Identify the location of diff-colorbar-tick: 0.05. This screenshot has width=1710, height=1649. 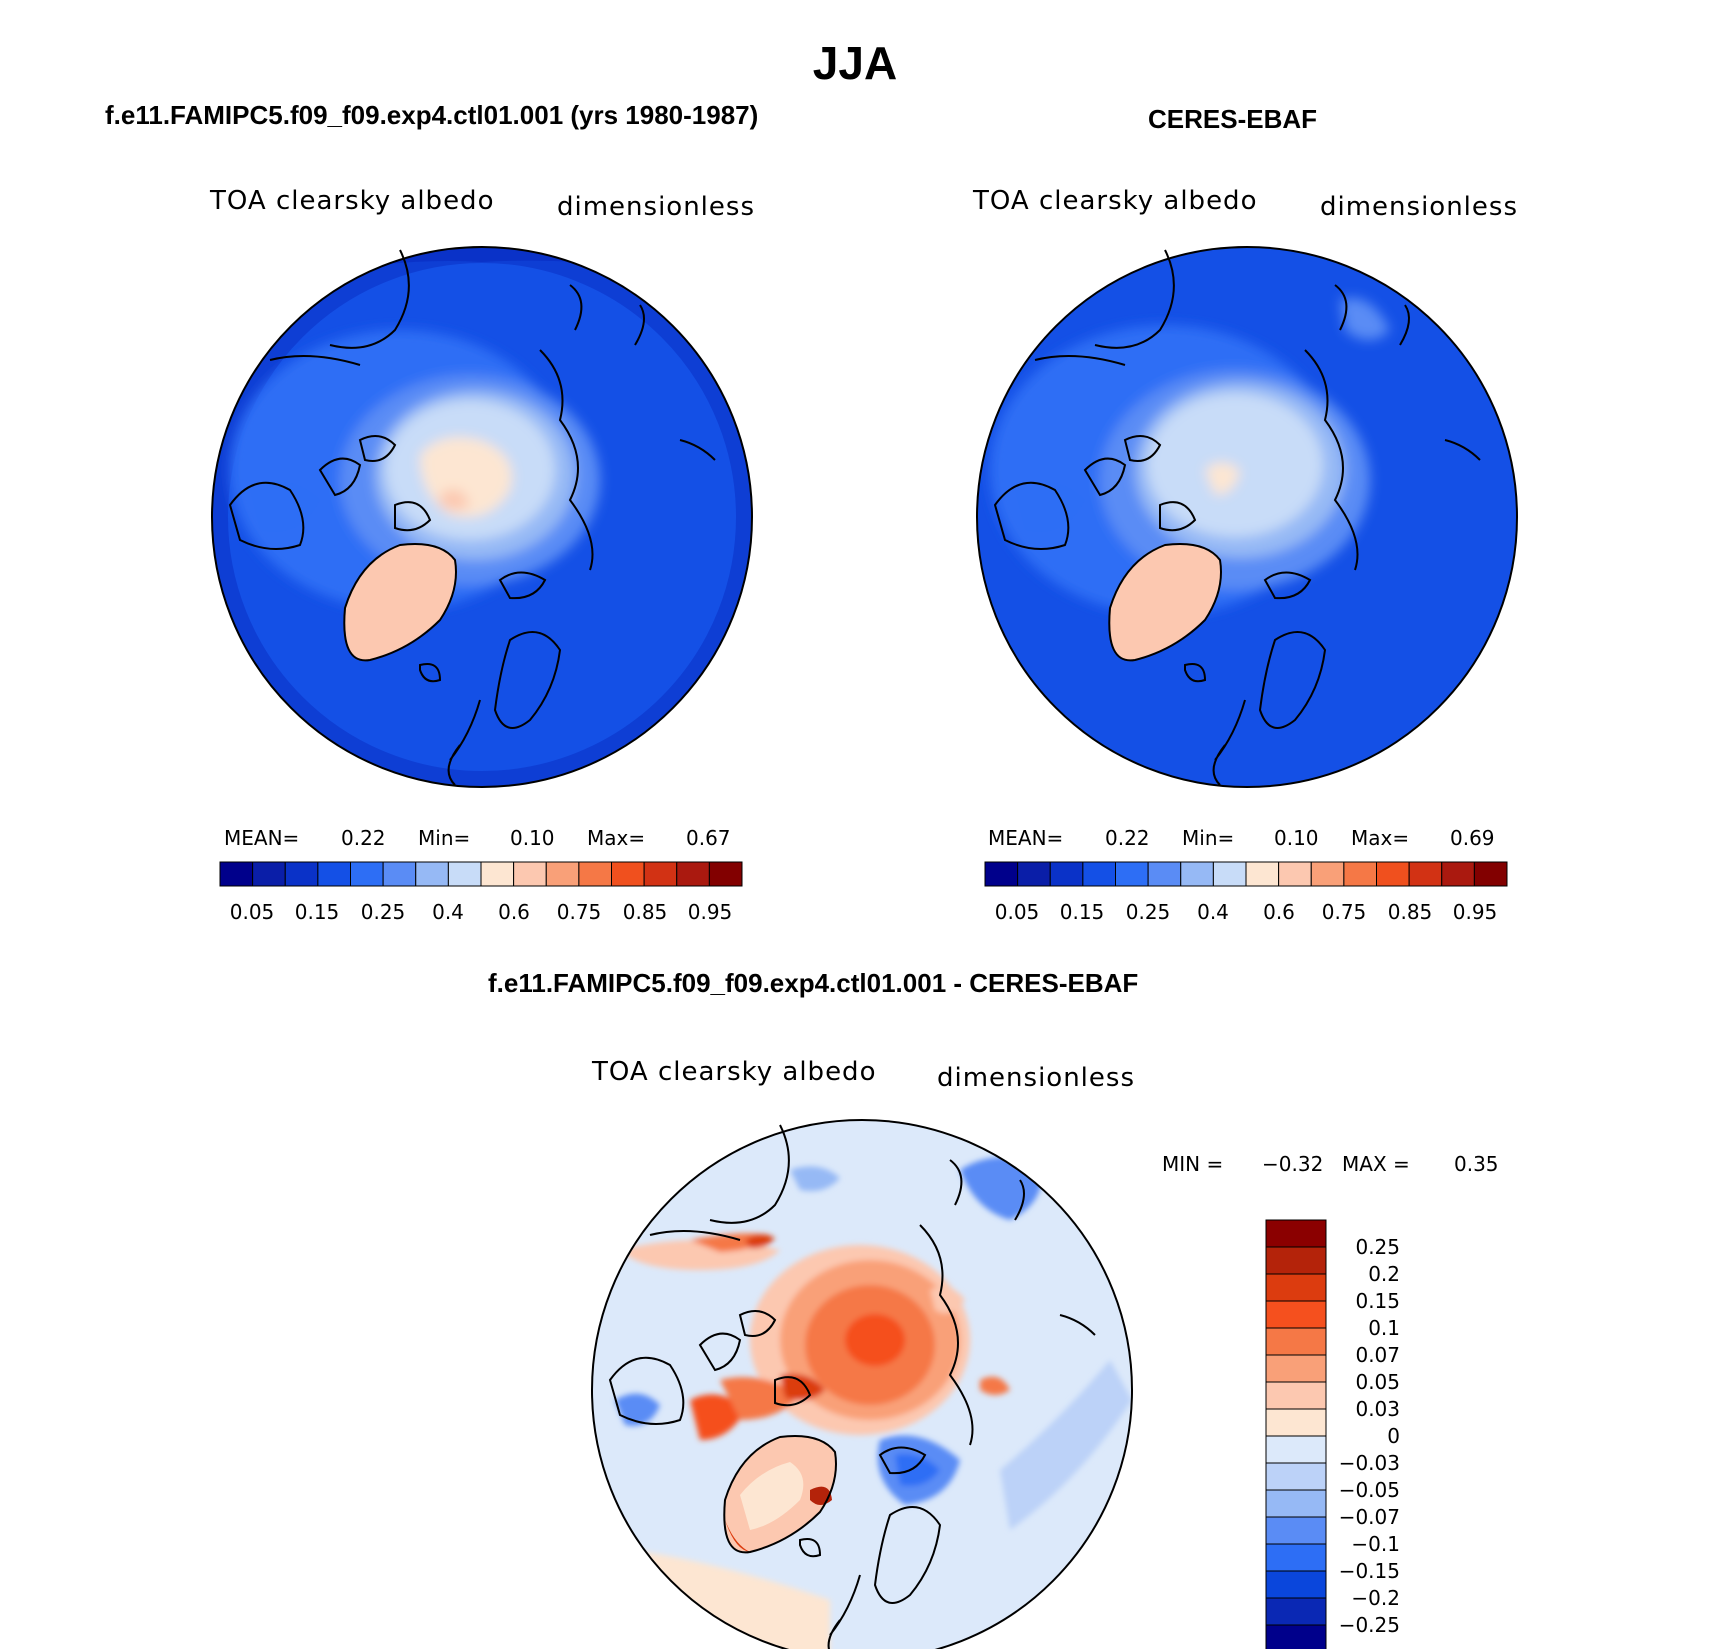
(1377, 1382).